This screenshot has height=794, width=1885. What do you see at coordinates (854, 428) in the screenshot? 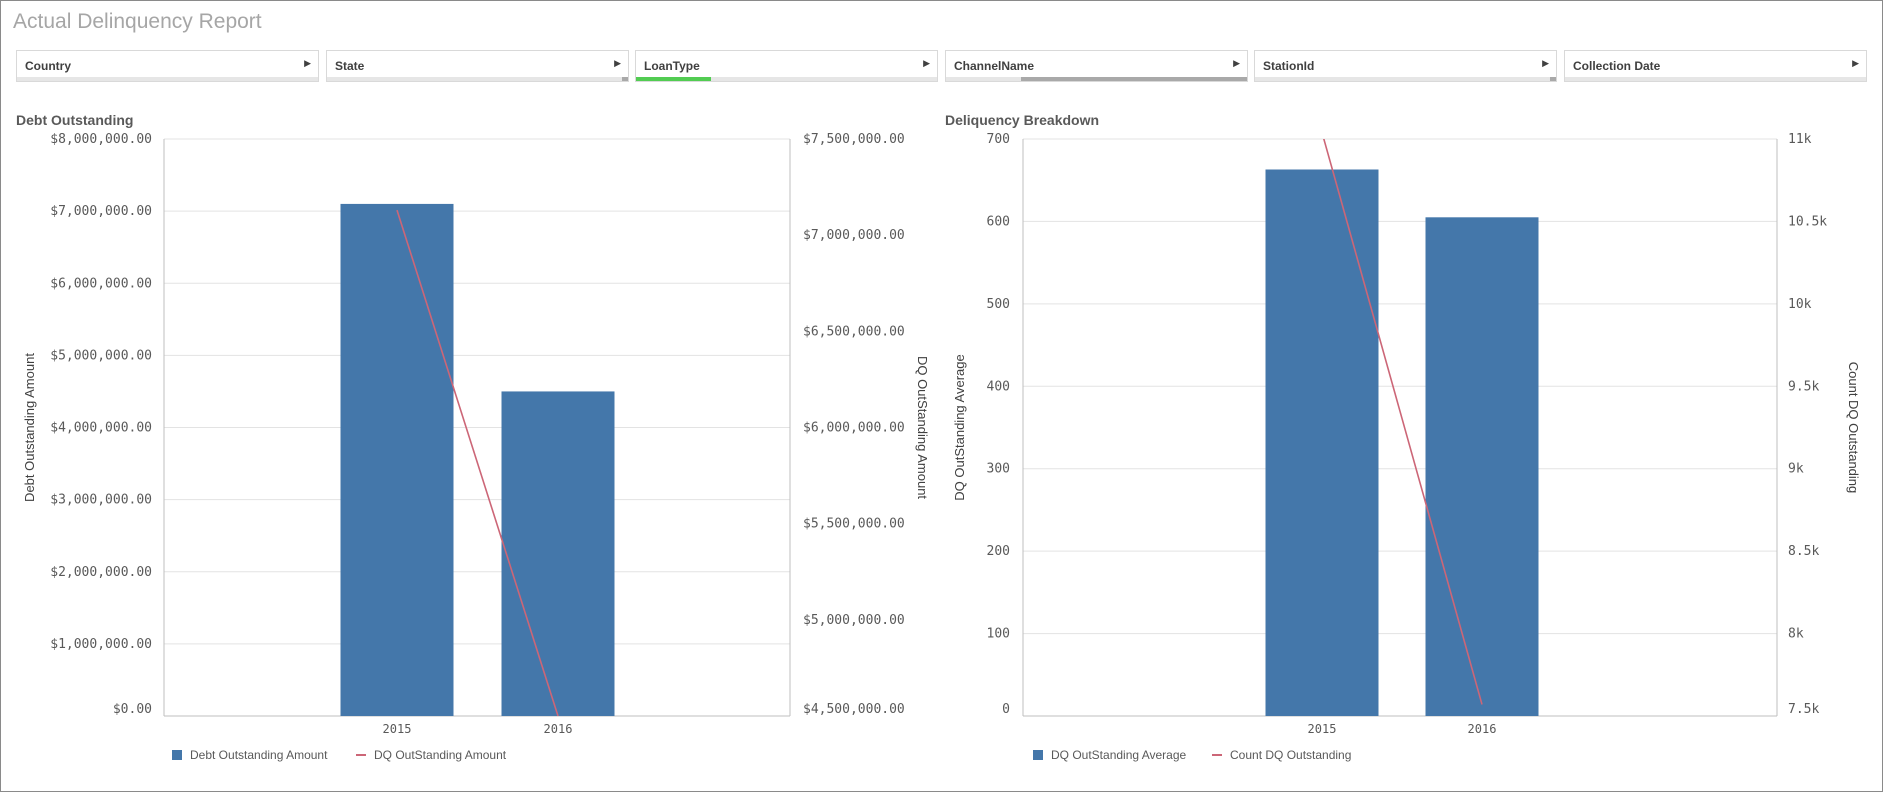
I see `y2-tick-label: $6,000,000.00` at bounding box center [854, 428].